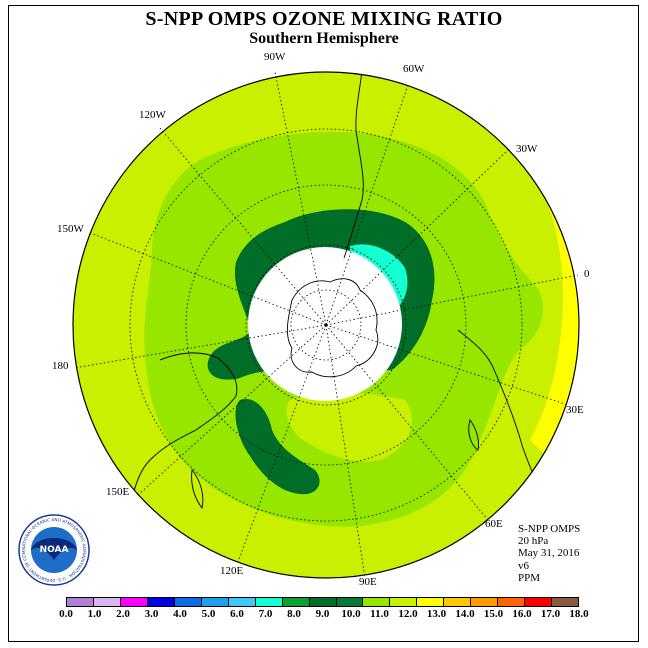 This screenshot has width=648, height=648. Describe the element at coordinates (575, 410) in the screenshot. I see `lon-label-30e: 30E` at that location.